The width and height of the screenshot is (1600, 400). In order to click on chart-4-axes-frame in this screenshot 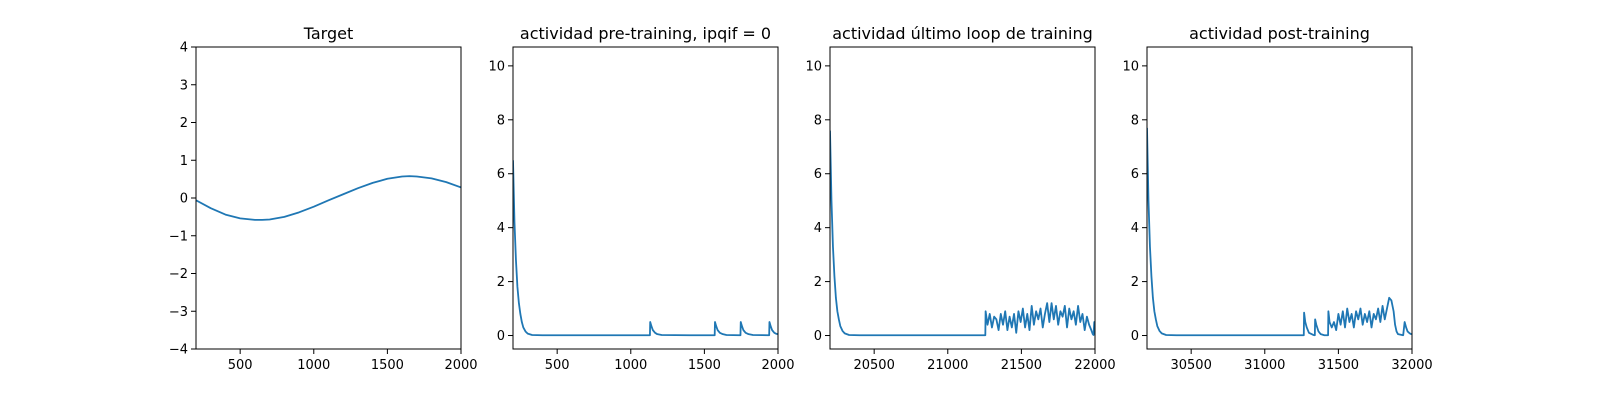, I will do `click(1279, 198)`.